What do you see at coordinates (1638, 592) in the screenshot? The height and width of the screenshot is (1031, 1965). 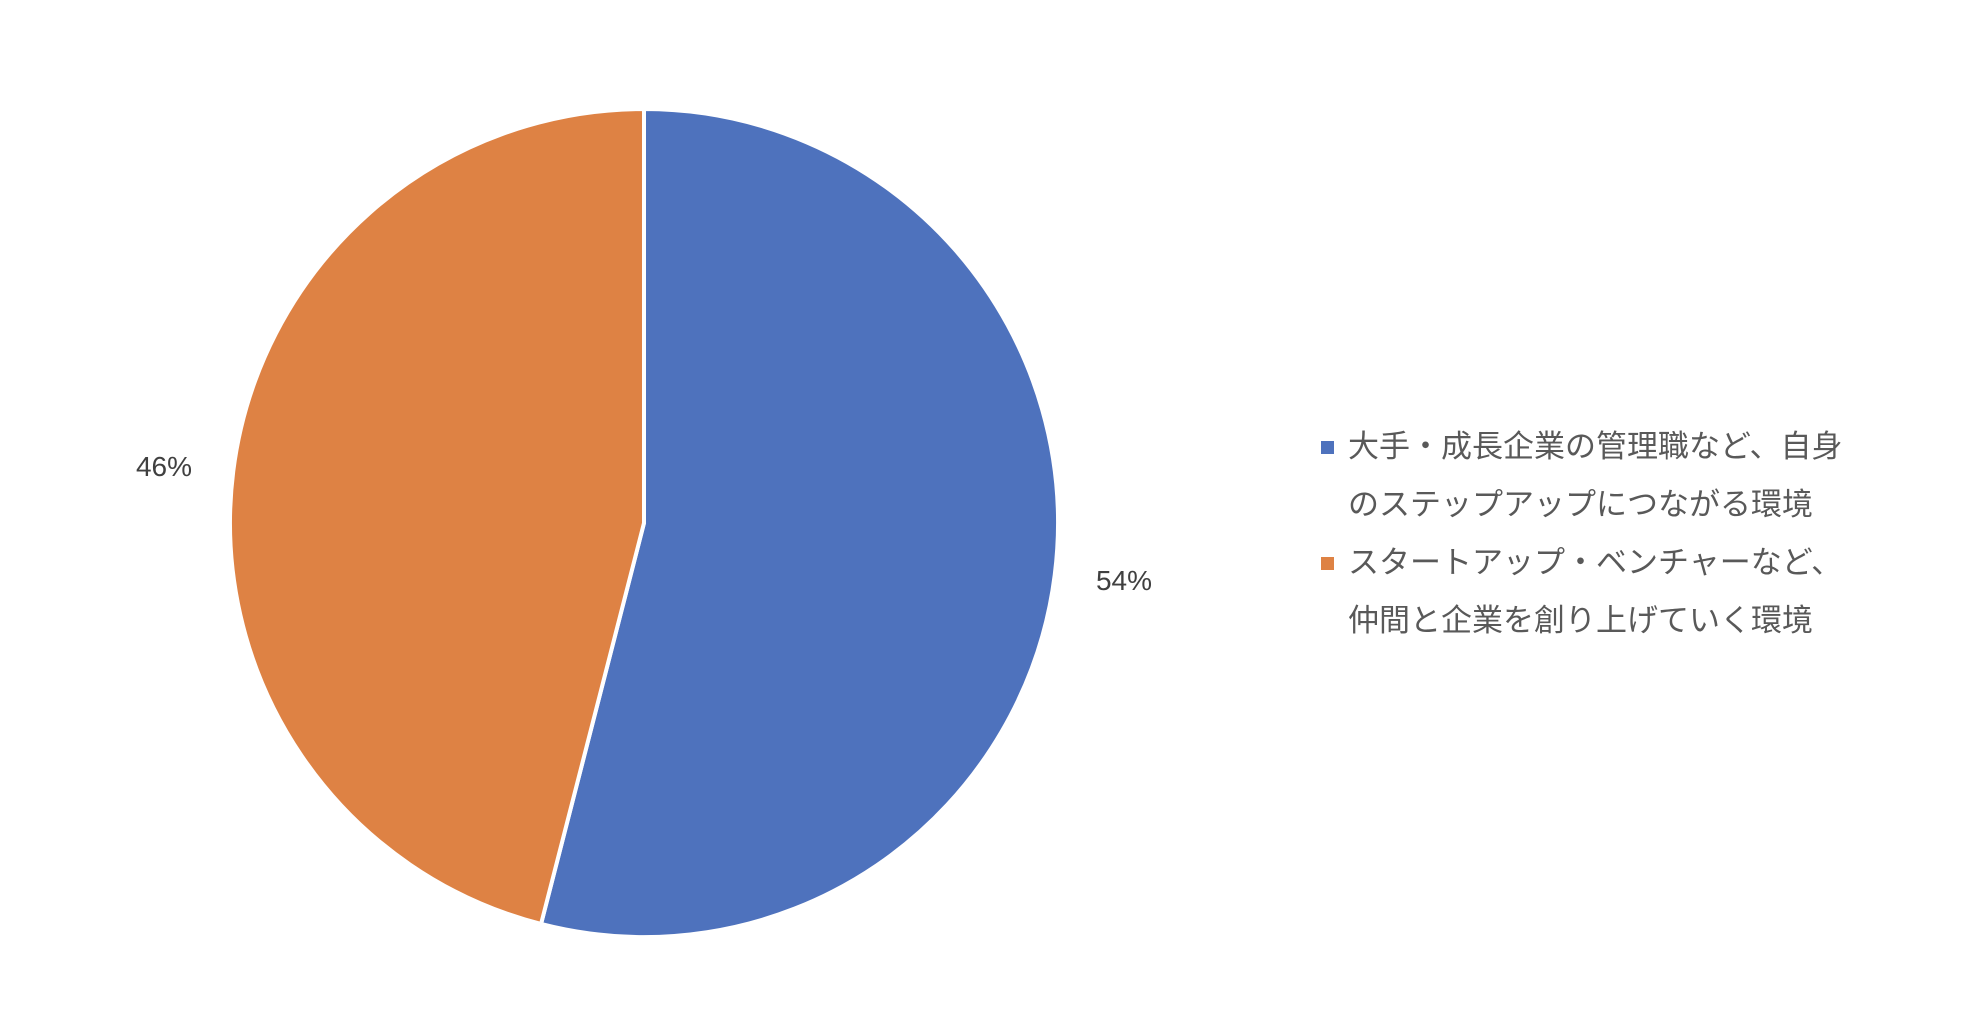 I see `legend-item-1: スタートアップ・ベンチャーなど、 仲間と企業を創り上げていく環境` at bounding box center [1638, 592].